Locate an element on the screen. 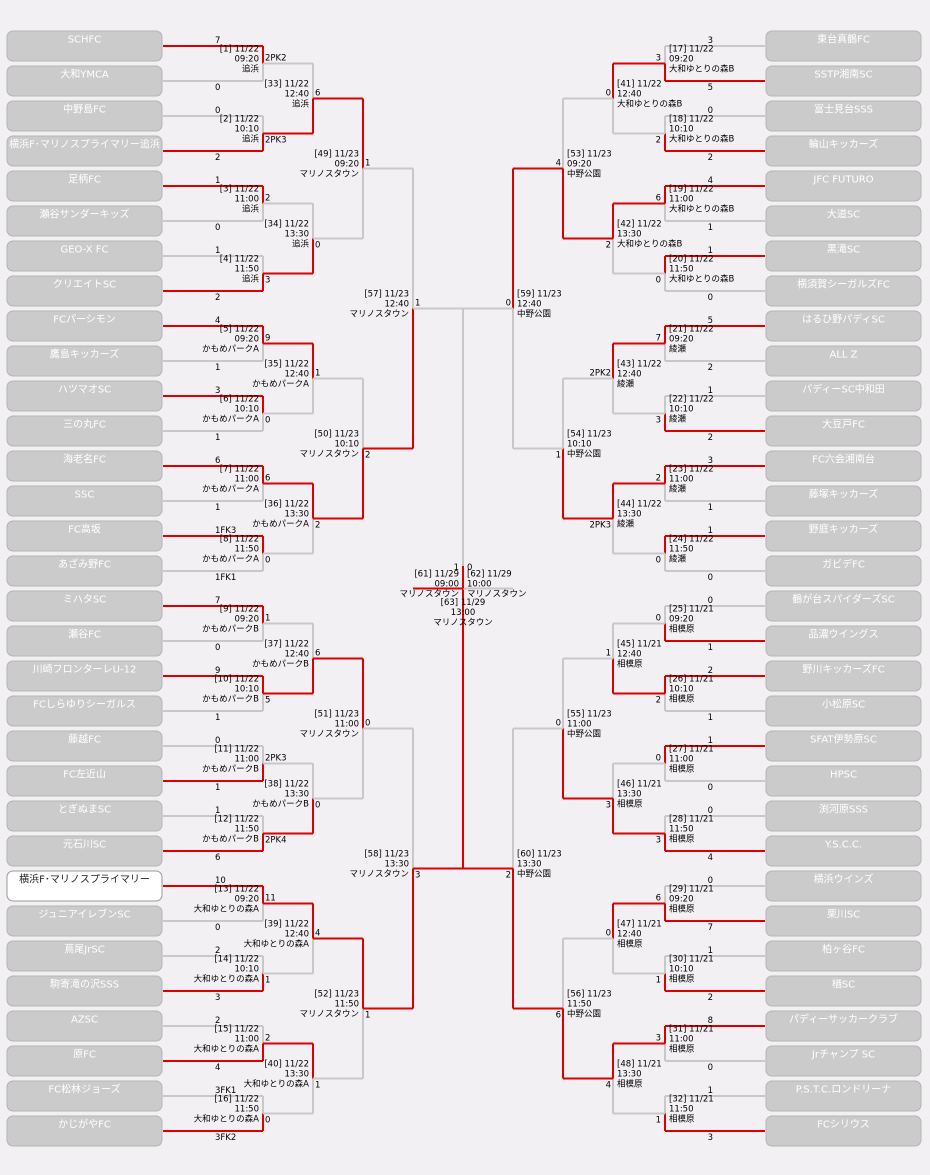 This screenshot has height=1175, width=930. score-left-r1-m1-b: 0 is located at coordinates (217, 88).